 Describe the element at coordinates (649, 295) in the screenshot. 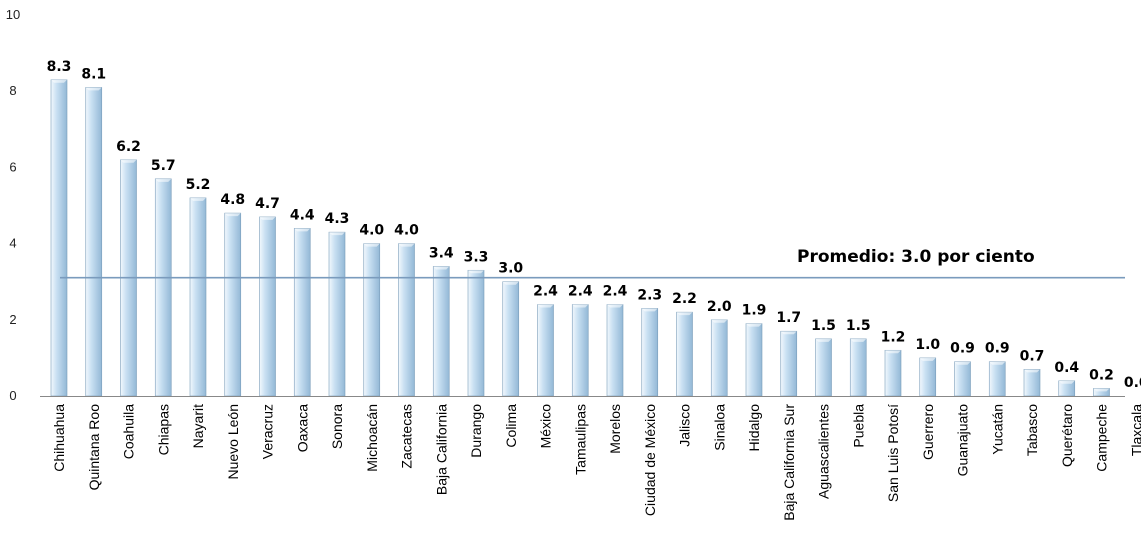

I see `data-label: 2.3` at that location.